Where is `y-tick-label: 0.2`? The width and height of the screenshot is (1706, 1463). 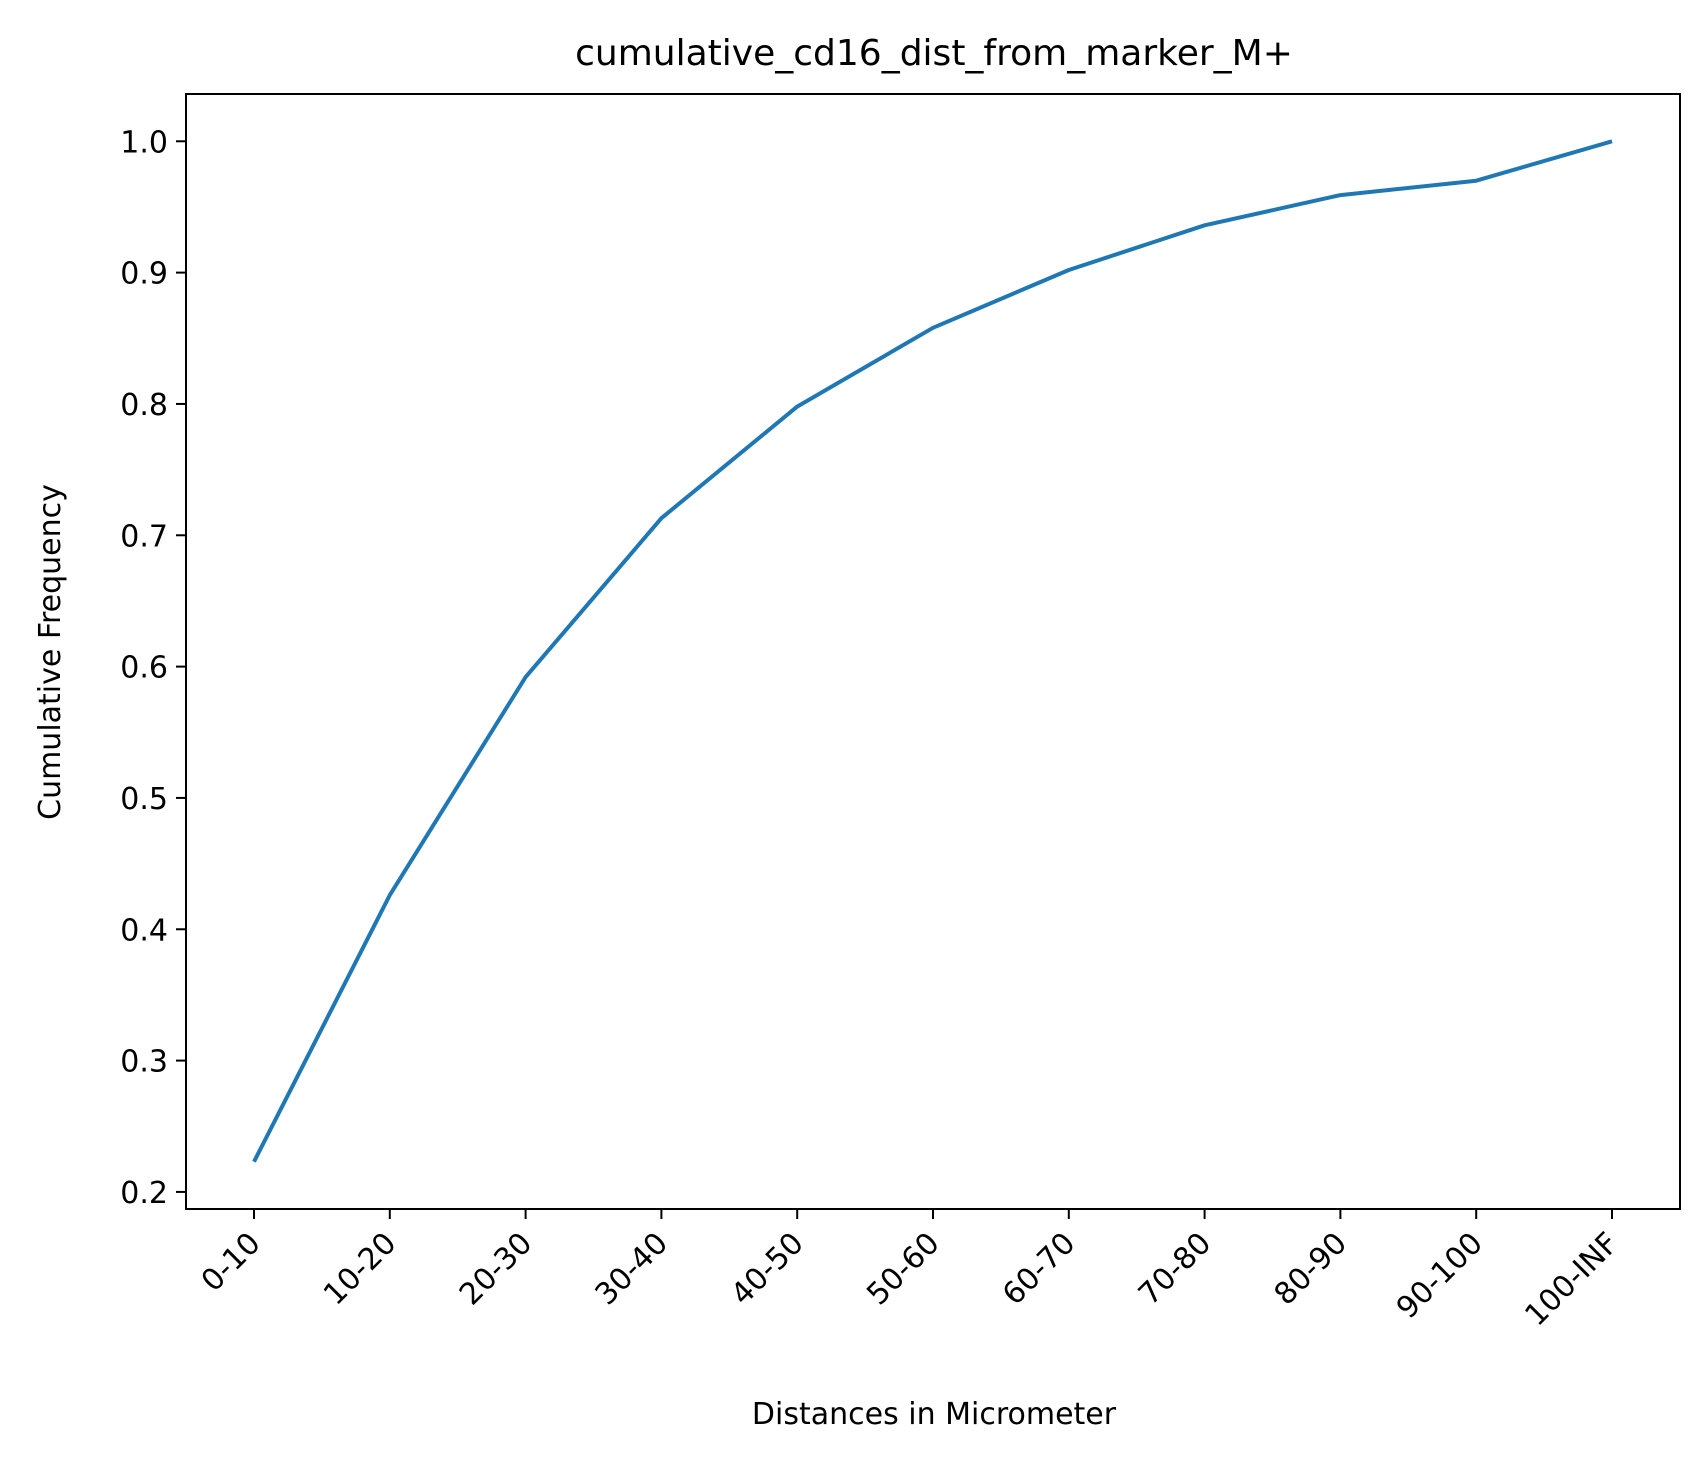
y-tick-label: 0.2 is located at coordinates (144, 1193).